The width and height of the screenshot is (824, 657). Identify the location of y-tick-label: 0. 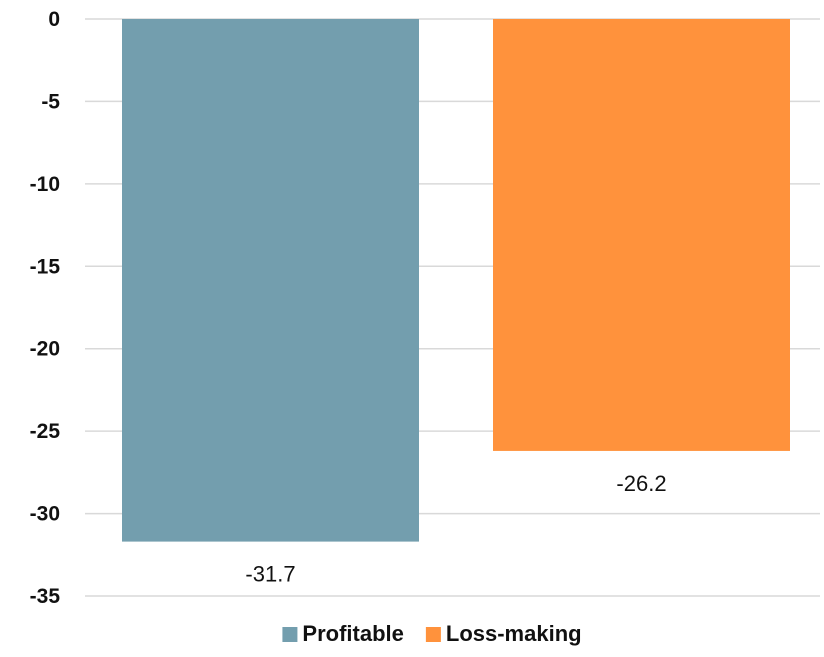
(54, 19).